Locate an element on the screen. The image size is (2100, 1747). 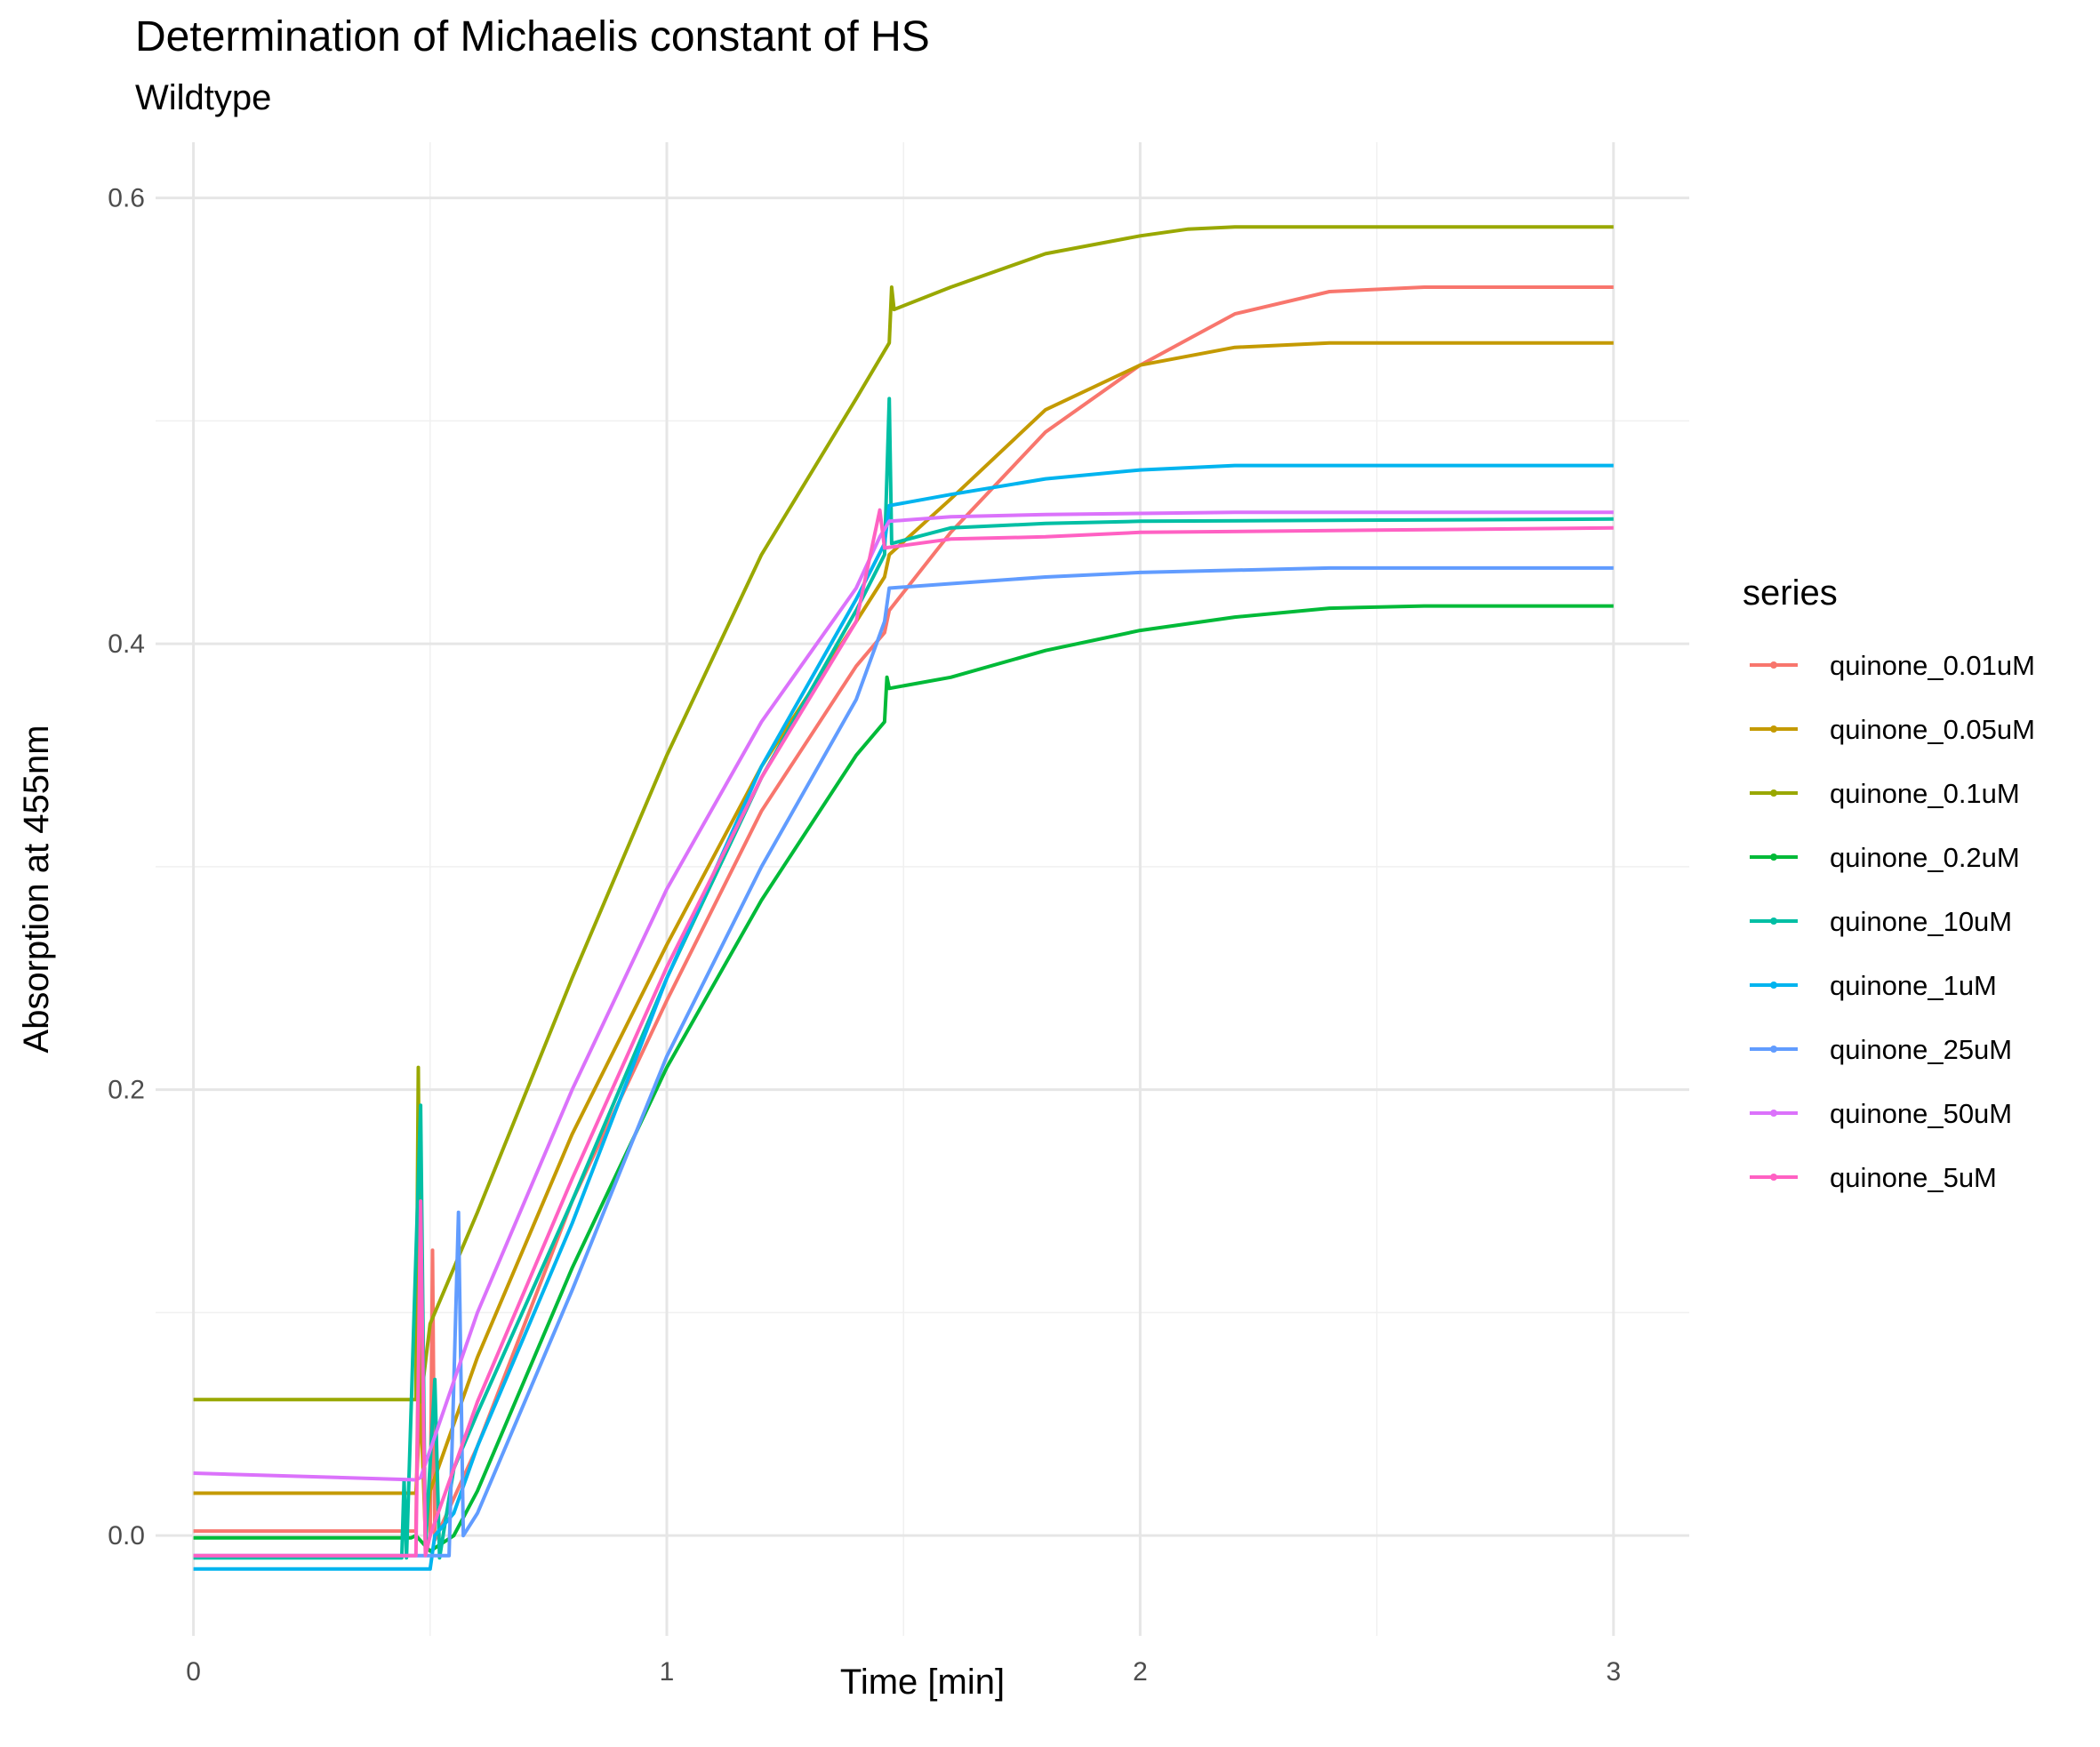
chart-subtitle: Wildtype is located at coordinates (203, 97).